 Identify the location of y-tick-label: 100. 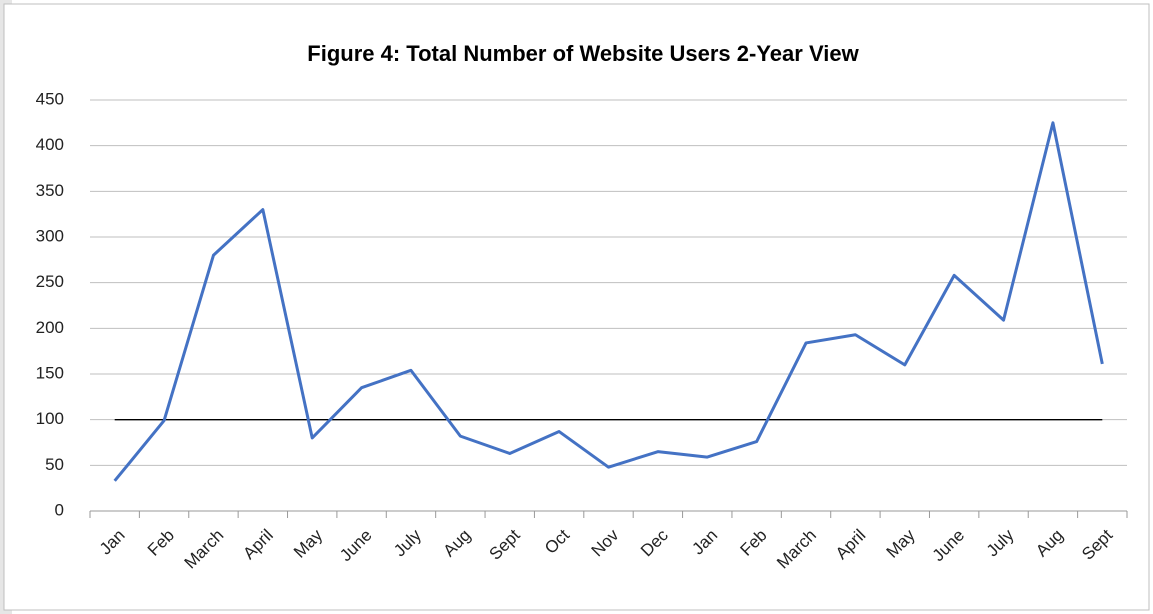
(50, 418).